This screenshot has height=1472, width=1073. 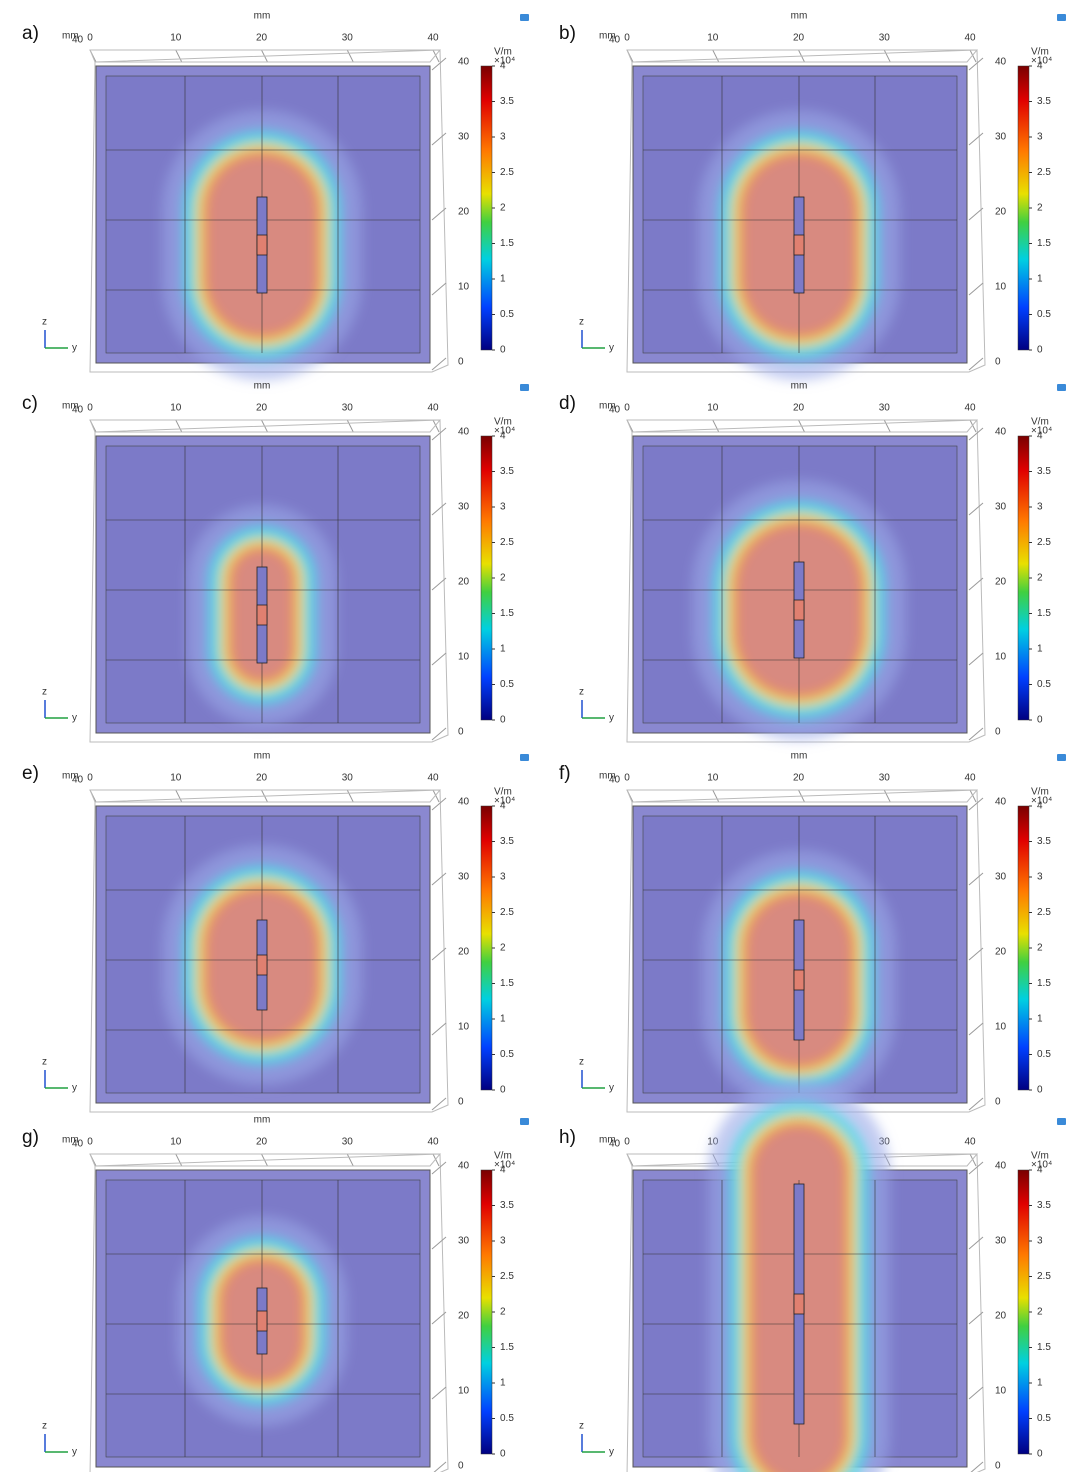 What do you see at coordinates (90, 38) in the screenshot?
I see `top-tick-label: 0` at bounding box center [90, 38].